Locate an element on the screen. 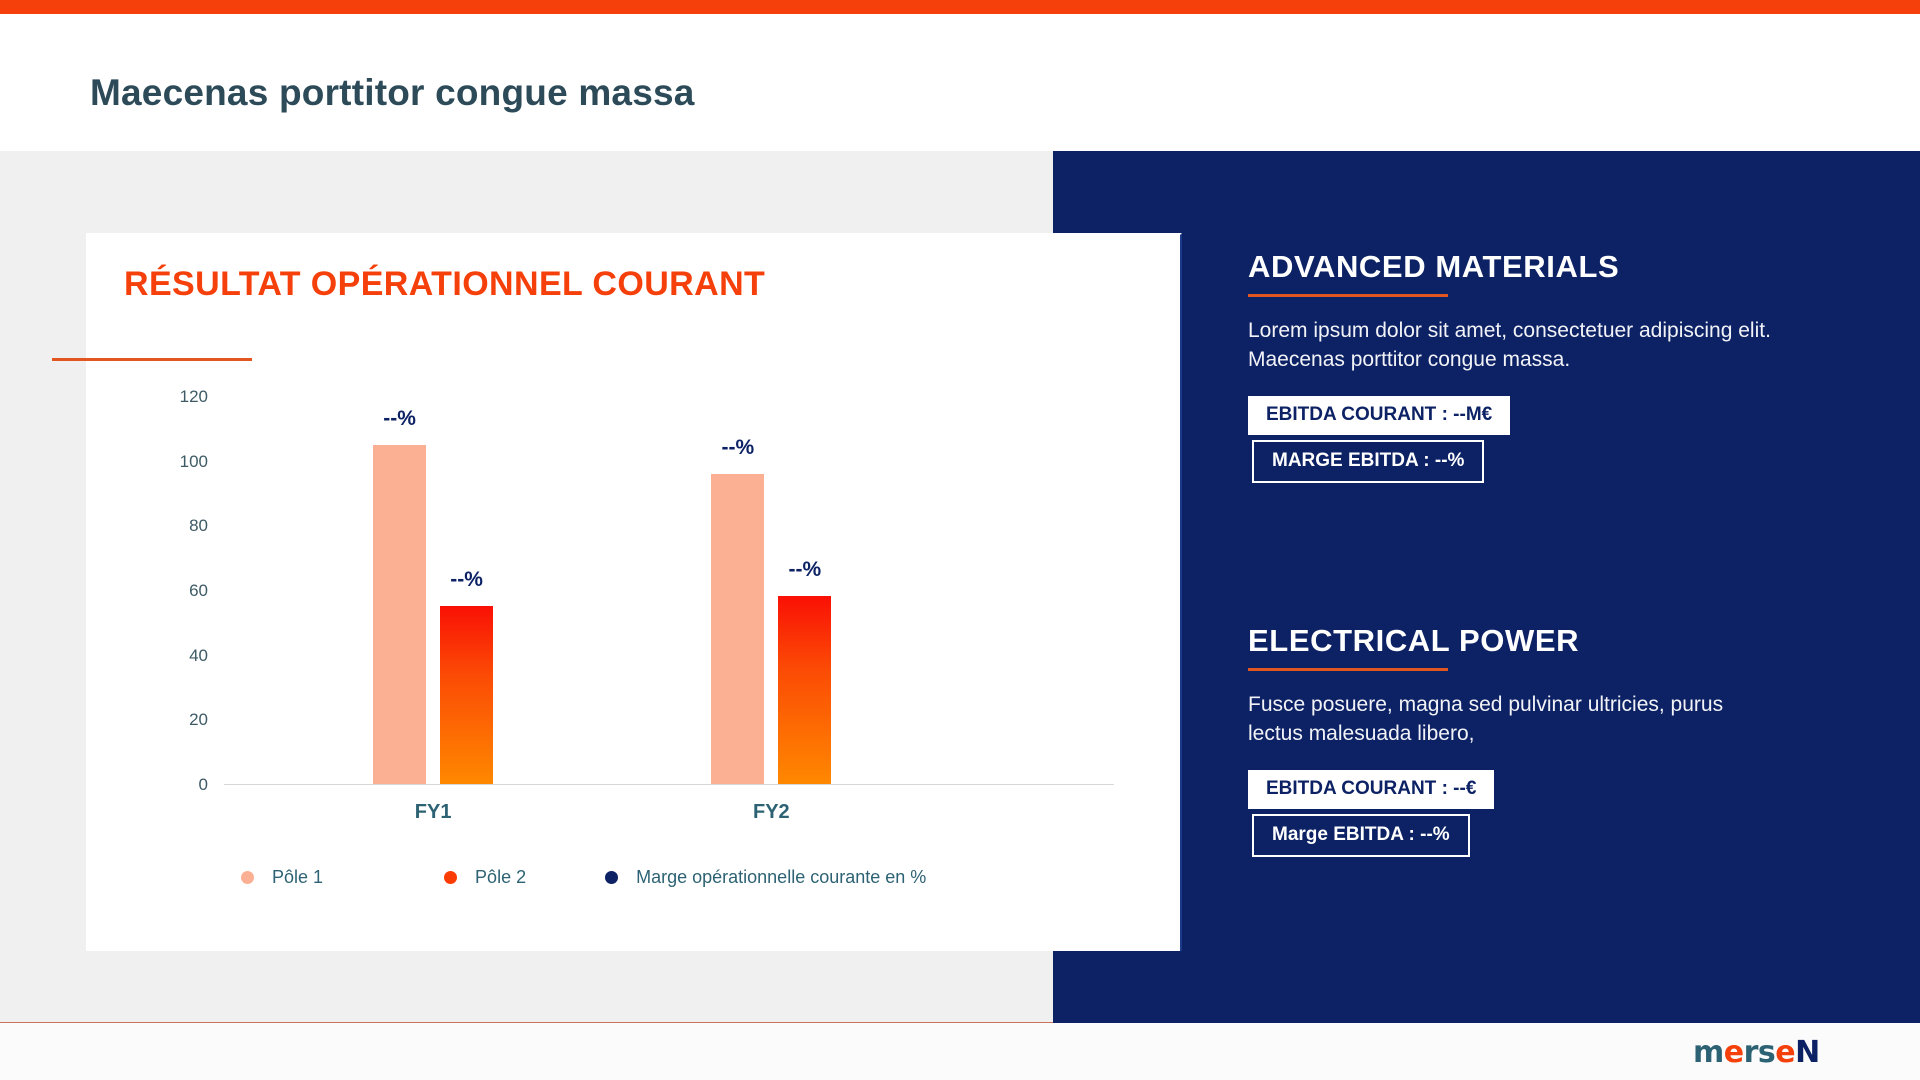 The image size is (1920, 1080). mersen-logo: merseN is located at coordinates (1756, 1052).